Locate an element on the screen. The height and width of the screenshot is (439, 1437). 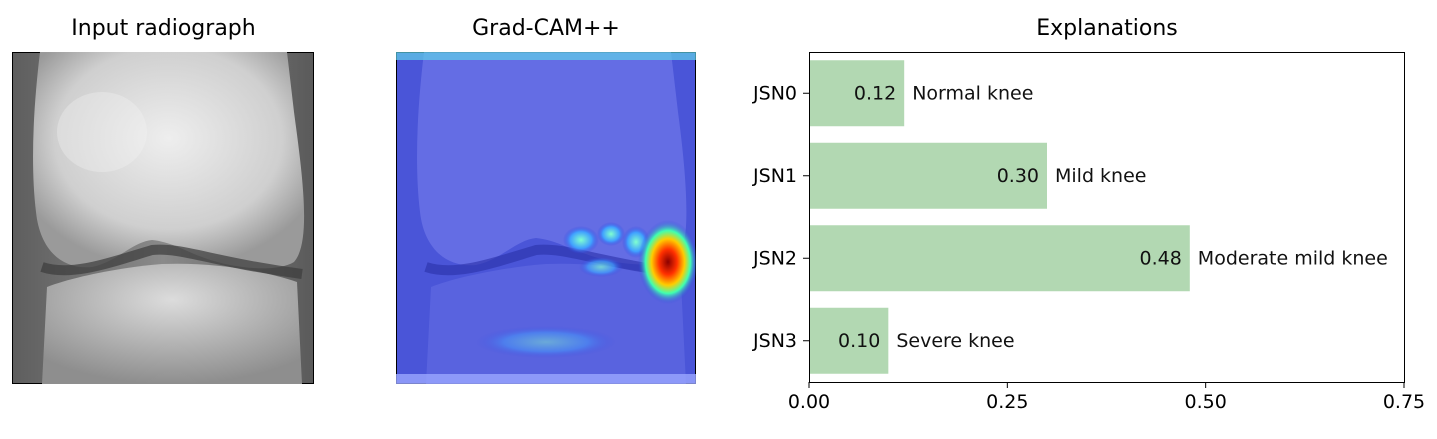
x-tick-label: 0.50 is located at coordinates (1206, 402).